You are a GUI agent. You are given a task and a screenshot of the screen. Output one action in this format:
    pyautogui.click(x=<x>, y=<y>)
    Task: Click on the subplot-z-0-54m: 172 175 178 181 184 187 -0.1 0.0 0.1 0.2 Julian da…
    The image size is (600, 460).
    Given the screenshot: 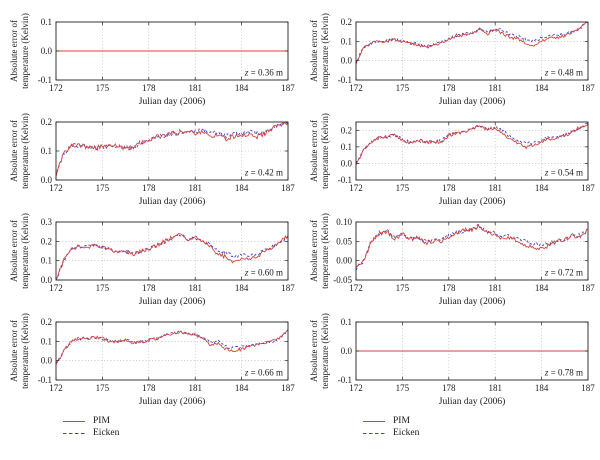 What is the action you would take?
    pyautogui.click(x=450, y=160)
    